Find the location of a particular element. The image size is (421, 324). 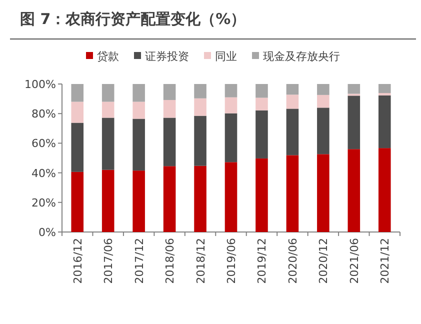

x-tick-label: 2017/06 is located at coordinates (109, 261).